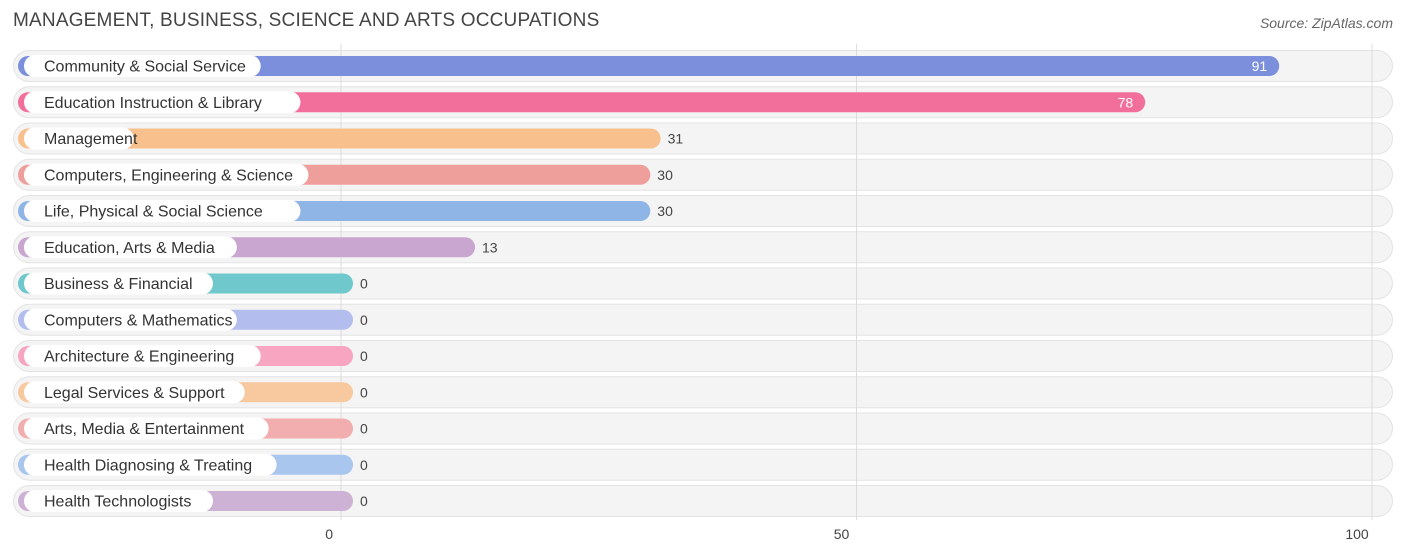 This screenshot has width=1406, height=558. I want to click on x-tick-label: 50, so click(842, 534).